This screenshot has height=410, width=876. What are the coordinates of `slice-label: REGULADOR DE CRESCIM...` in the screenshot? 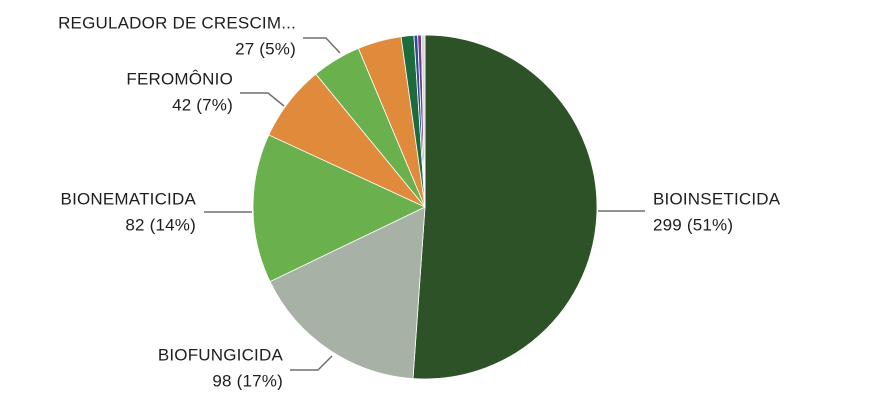 It's located at (177, 22).